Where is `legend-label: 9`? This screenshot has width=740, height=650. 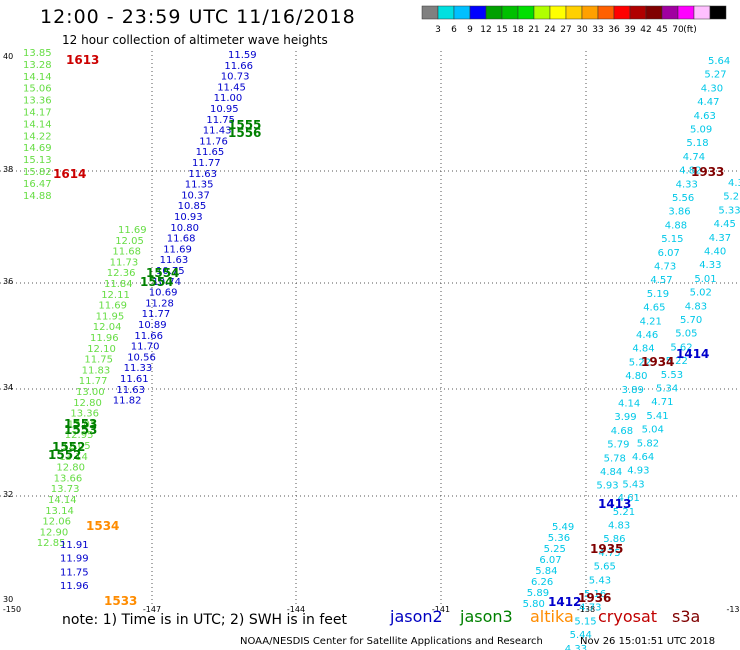 legend-label: 9 is located at coordinates (470, 30).